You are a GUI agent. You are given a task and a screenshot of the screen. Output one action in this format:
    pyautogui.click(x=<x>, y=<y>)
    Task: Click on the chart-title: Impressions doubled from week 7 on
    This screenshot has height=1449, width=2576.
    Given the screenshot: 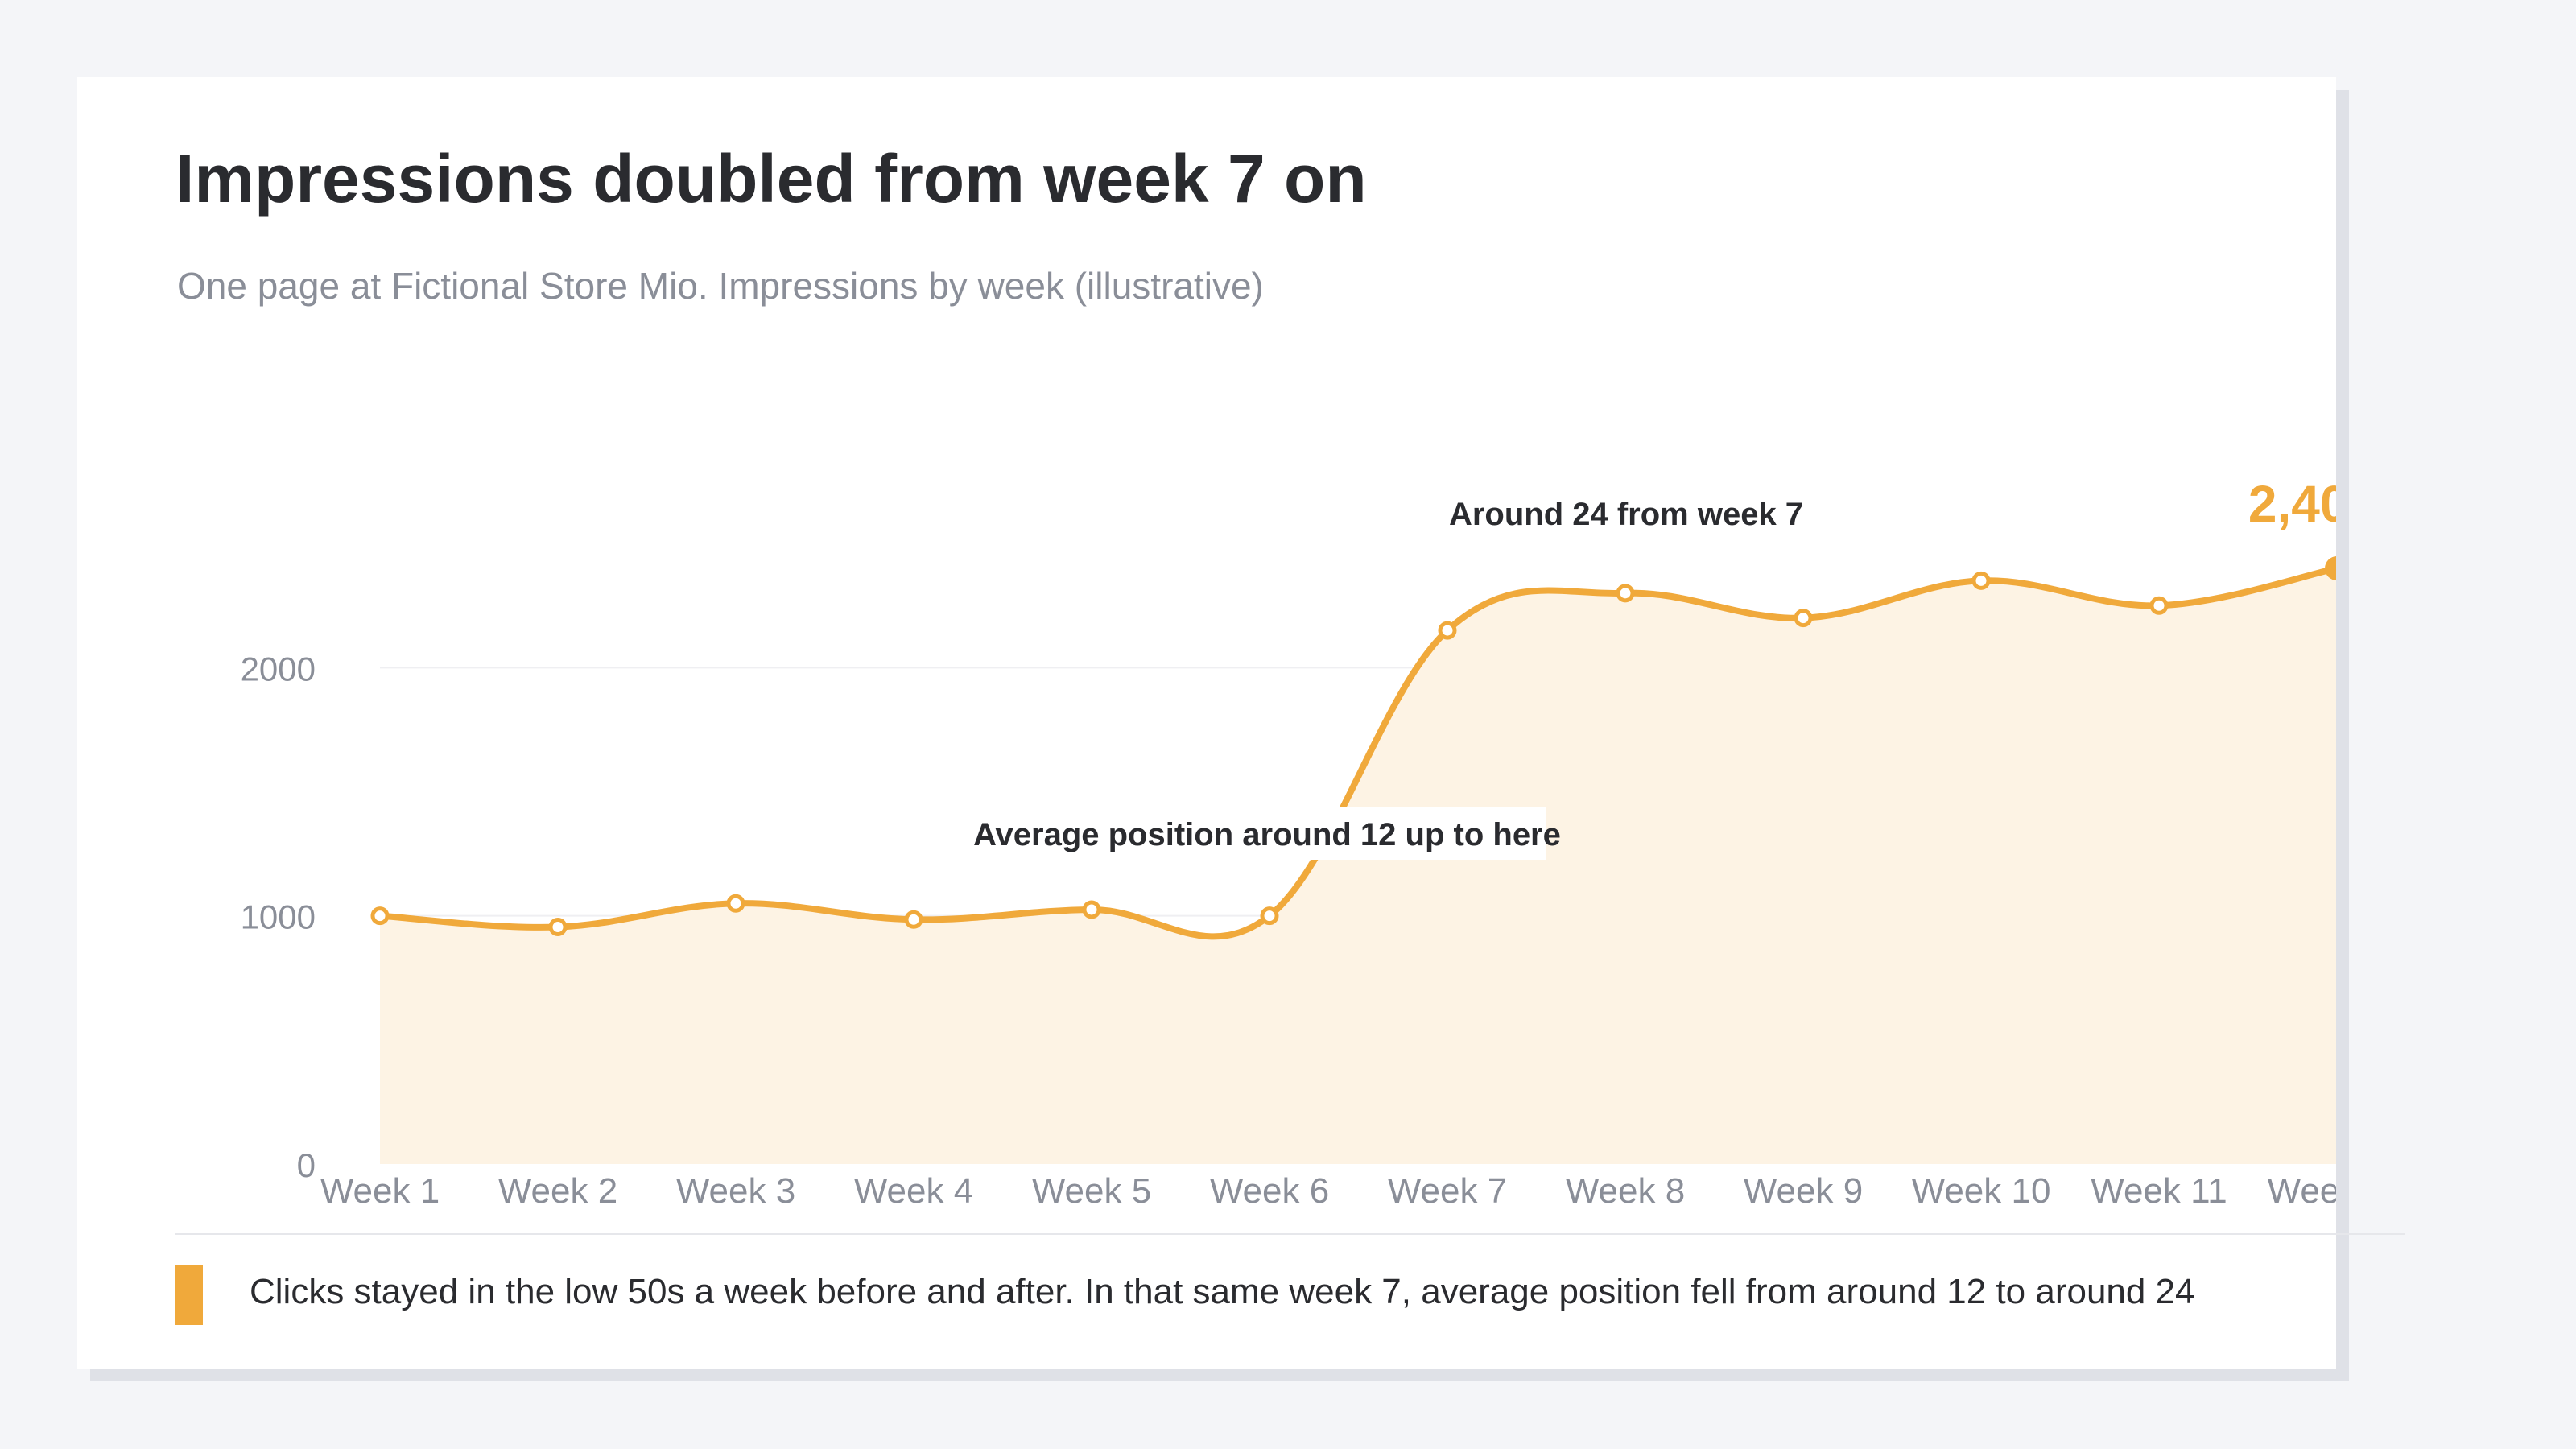 What is the action you would take?
    pyautogui.click(x=771, y=179)
    